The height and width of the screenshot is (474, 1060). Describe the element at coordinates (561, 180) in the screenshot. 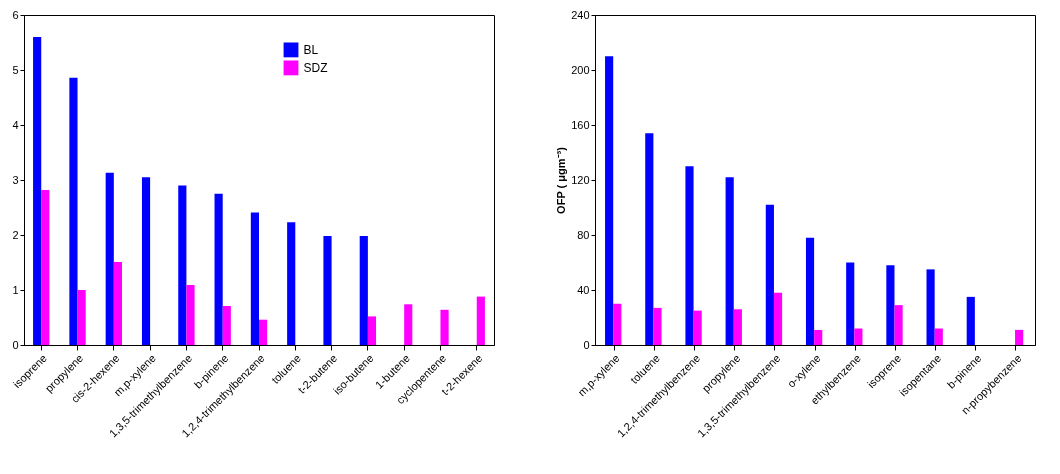

I see `y-axis-title: OFP ( μgm⁻³)` at that location.